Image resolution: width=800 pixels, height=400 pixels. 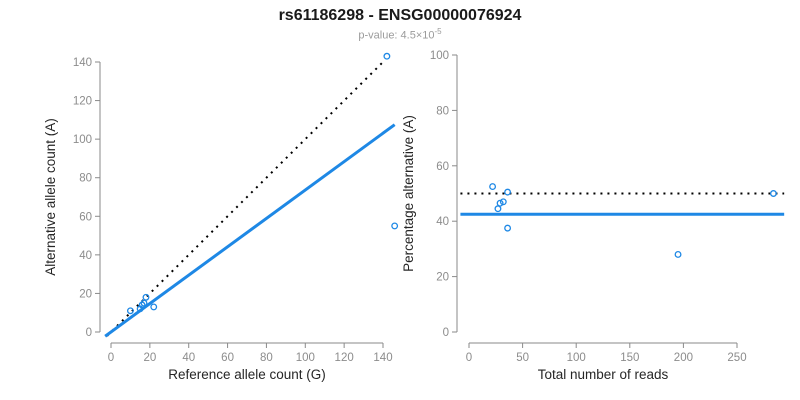 I want to click on x-tick-label: 250, so click(x=736, y=358).